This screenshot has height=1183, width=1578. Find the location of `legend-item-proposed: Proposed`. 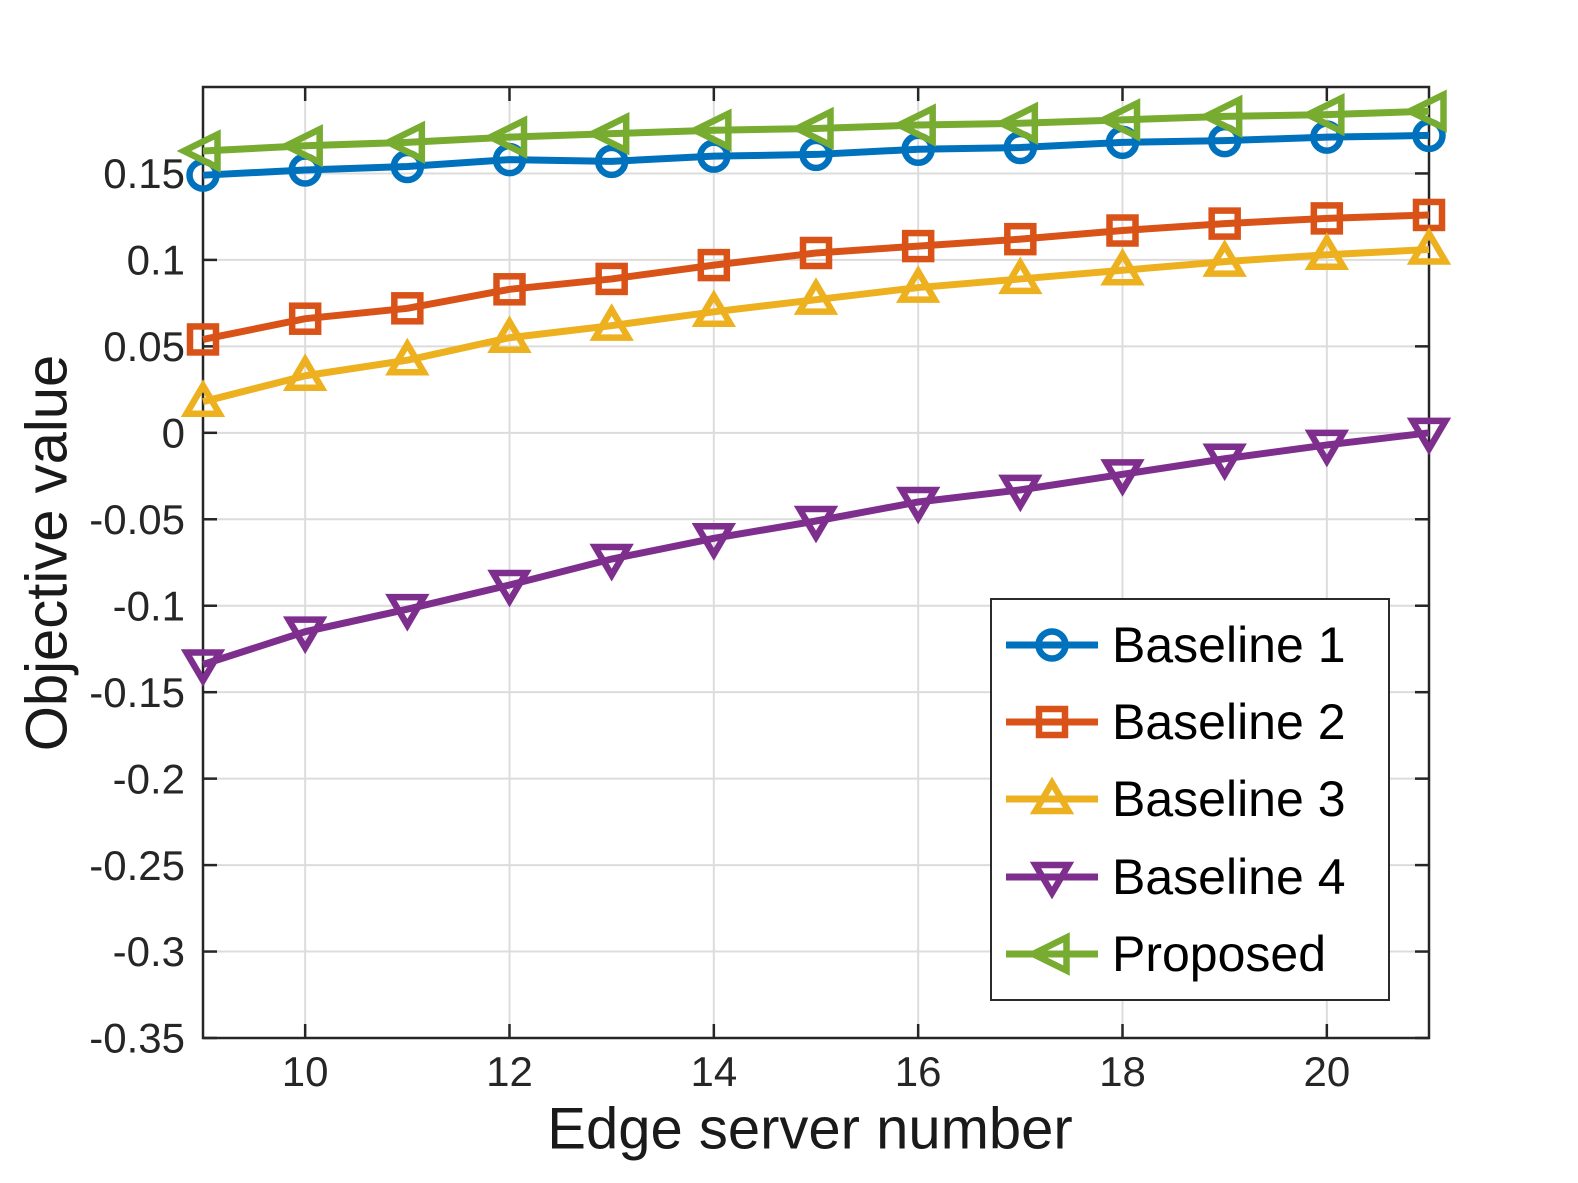

legend-item-proposed: Proposed is located at coordinates (1196, 954).